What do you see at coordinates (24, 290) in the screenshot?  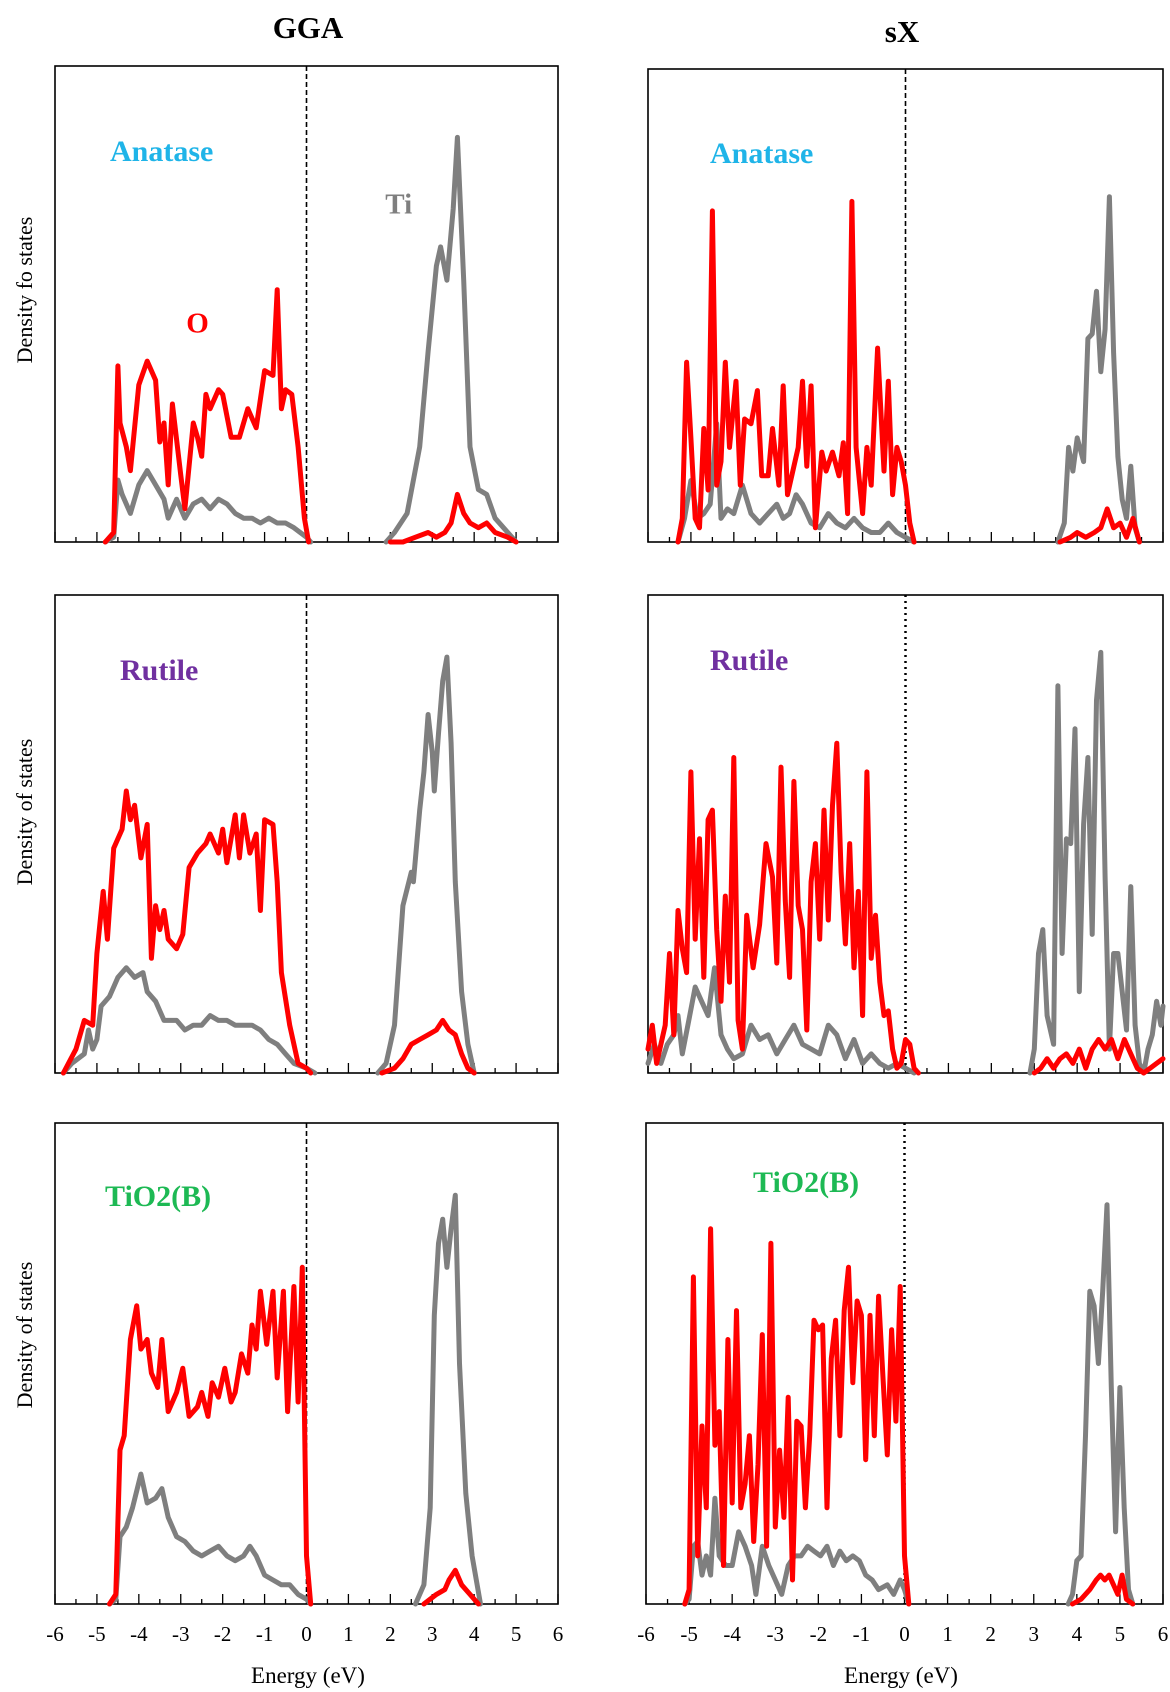 I see `y-axis-label-top: Density fo states` at bounding box center [24, 290].